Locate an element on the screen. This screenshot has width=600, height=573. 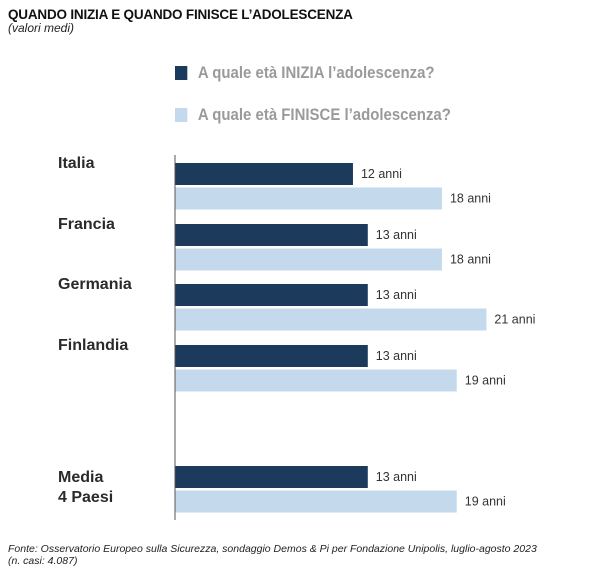
category-label: Francia is located at coordinates (86, 224).